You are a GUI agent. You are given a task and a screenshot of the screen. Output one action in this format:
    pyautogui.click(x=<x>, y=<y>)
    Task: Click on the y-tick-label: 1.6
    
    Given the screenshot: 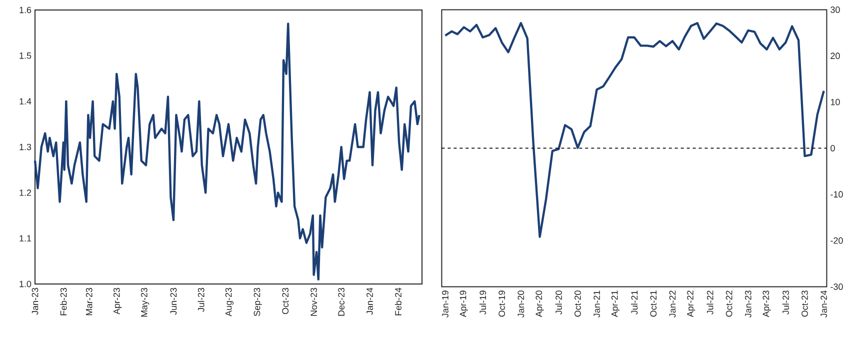 What is the action you would take?
    pyautogui.click(x=26, y=10)
    